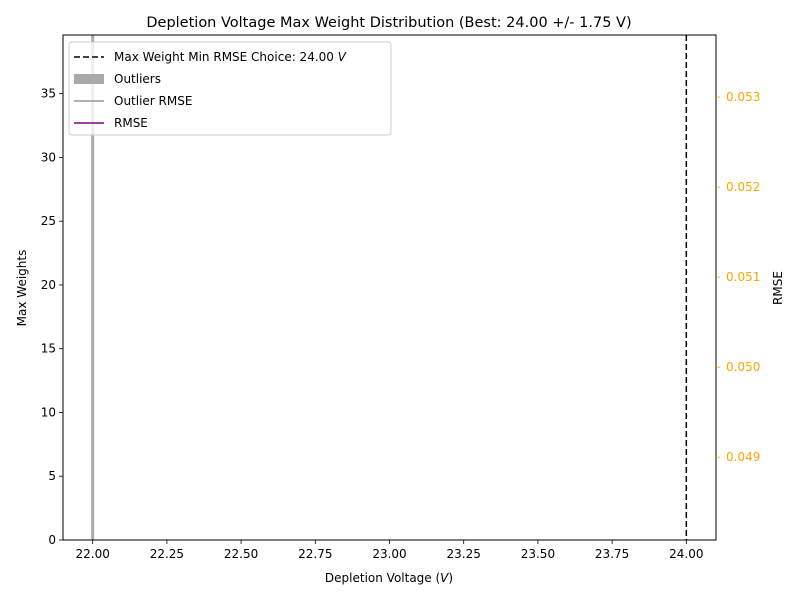 This screenshot has width=800, height=600. Describe the element at coordinates (743, 97) in the screenshot. I see `y2-tick-label: 0.053` at that location.